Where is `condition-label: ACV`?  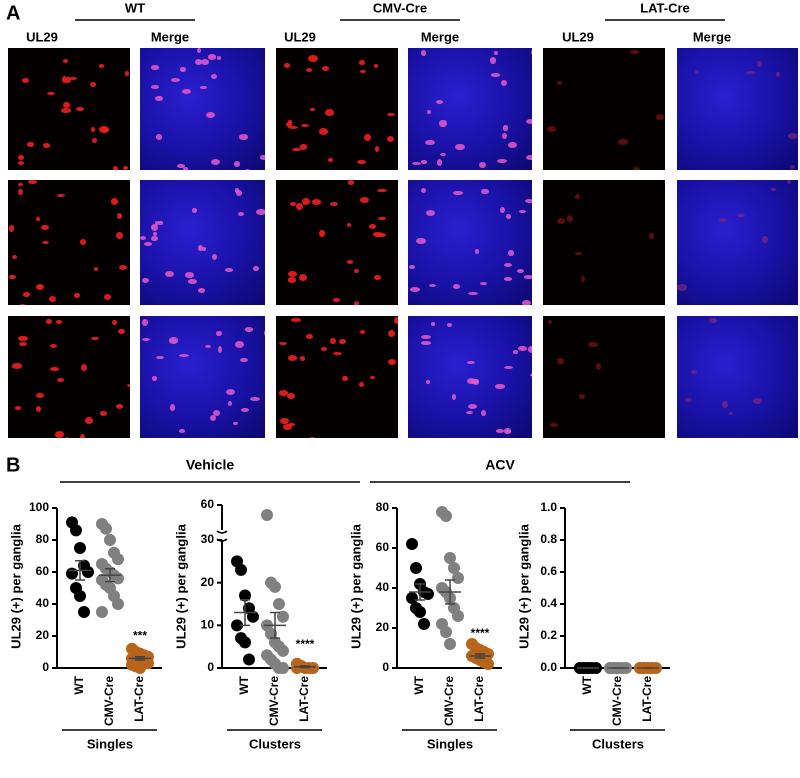 condition-label: ACV is located at coordinates (500, 465).